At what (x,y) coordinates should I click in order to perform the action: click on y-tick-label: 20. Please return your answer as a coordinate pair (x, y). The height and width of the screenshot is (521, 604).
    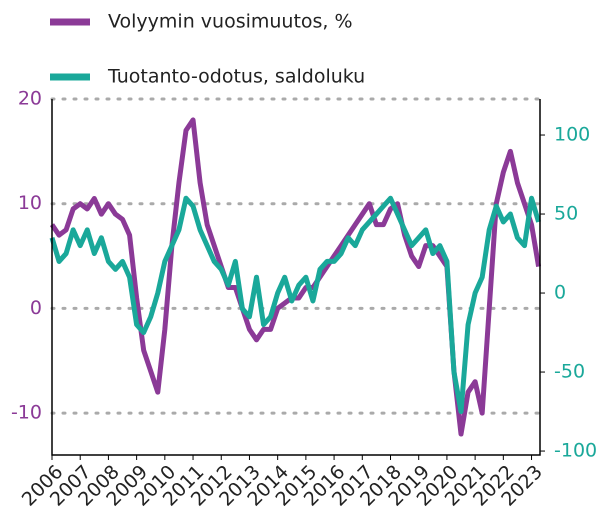
    Looking at the image, I should click on (30, 99).